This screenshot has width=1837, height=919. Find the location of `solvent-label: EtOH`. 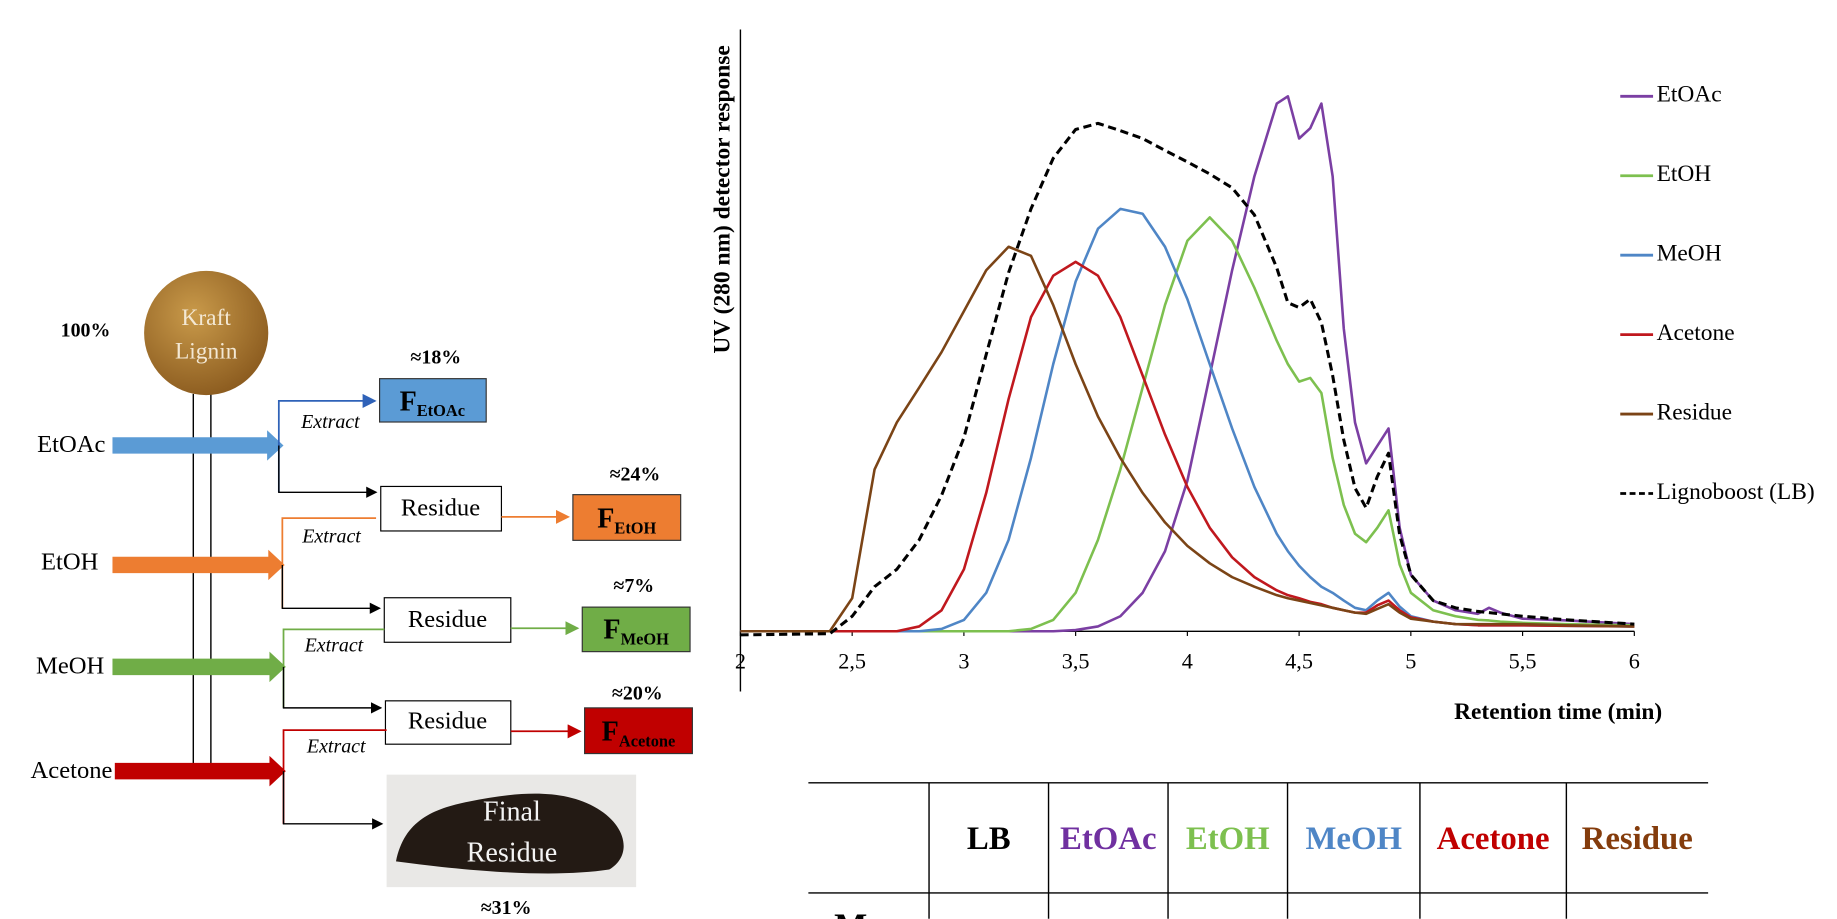

solvent-label: EtOH is located at coordinates (70, 561).